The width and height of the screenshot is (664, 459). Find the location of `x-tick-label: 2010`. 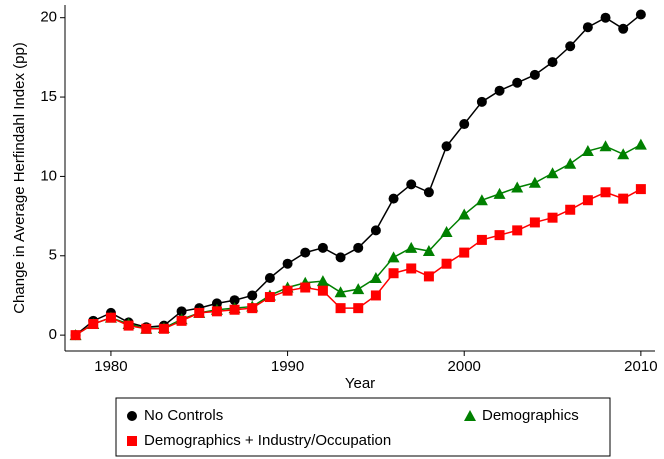

x-tick-label: 2010 is located at coordinates (640, 366).